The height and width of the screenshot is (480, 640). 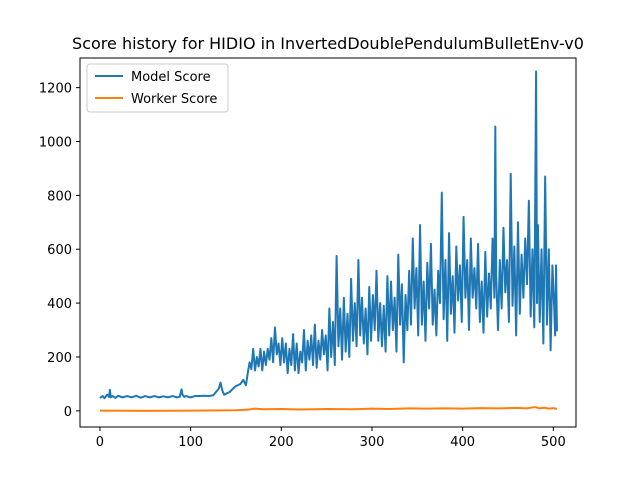 What do you see at coordinates (553, 442) in the screenshot?
I see `x-tick-label: 500` at bounding box center [553, 442].